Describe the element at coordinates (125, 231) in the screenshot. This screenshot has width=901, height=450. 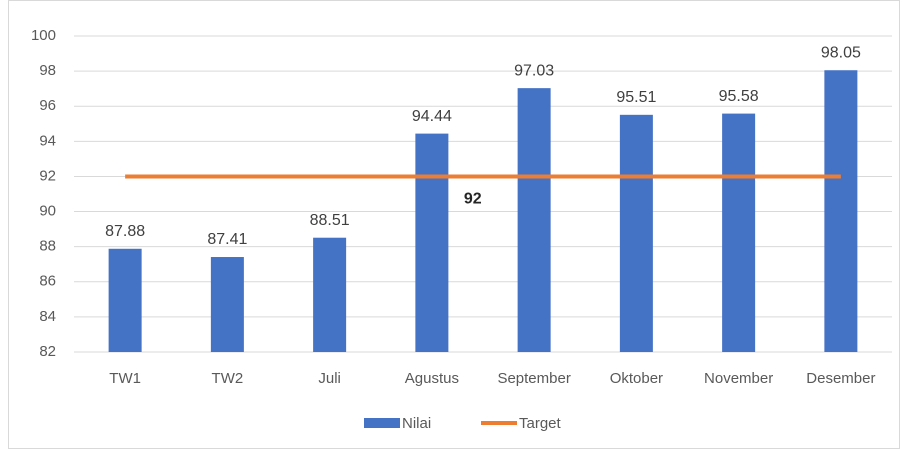
I see `data-label: 87.88` at that location.